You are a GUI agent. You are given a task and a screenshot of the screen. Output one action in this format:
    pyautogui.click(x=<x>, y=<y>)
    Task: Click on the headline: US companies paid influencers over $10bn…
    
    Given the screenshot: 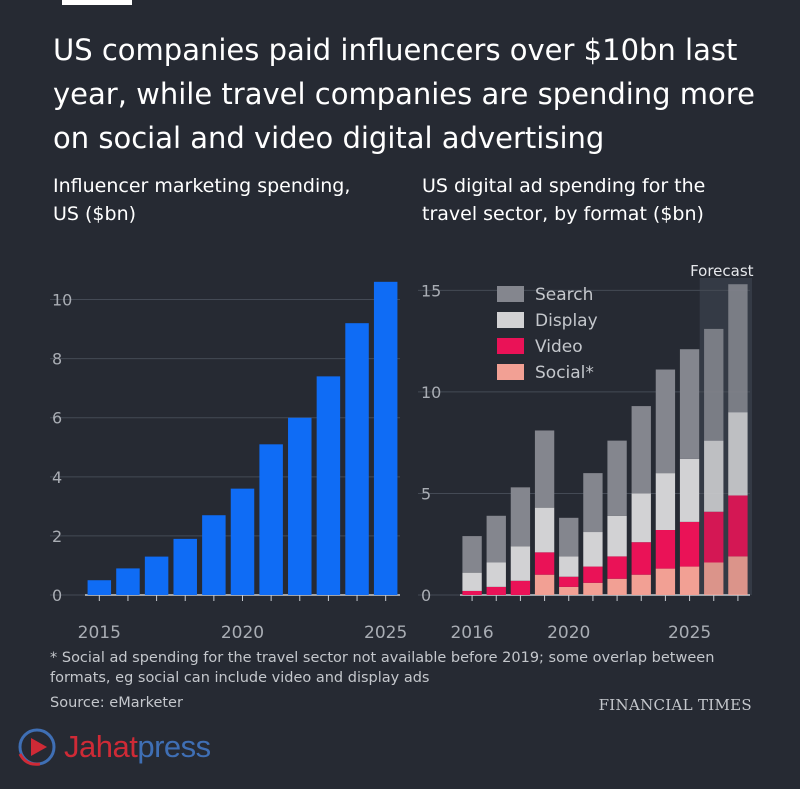 What is the action you would take?
    pyautogui.click(x=404, y=94)
    